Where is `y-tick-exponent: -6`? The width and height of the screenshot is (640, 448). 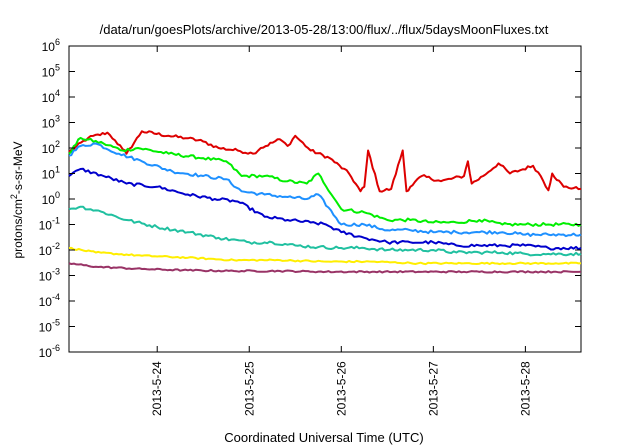 y-tick-exponent: -6 is located at coordinates (56, 348).